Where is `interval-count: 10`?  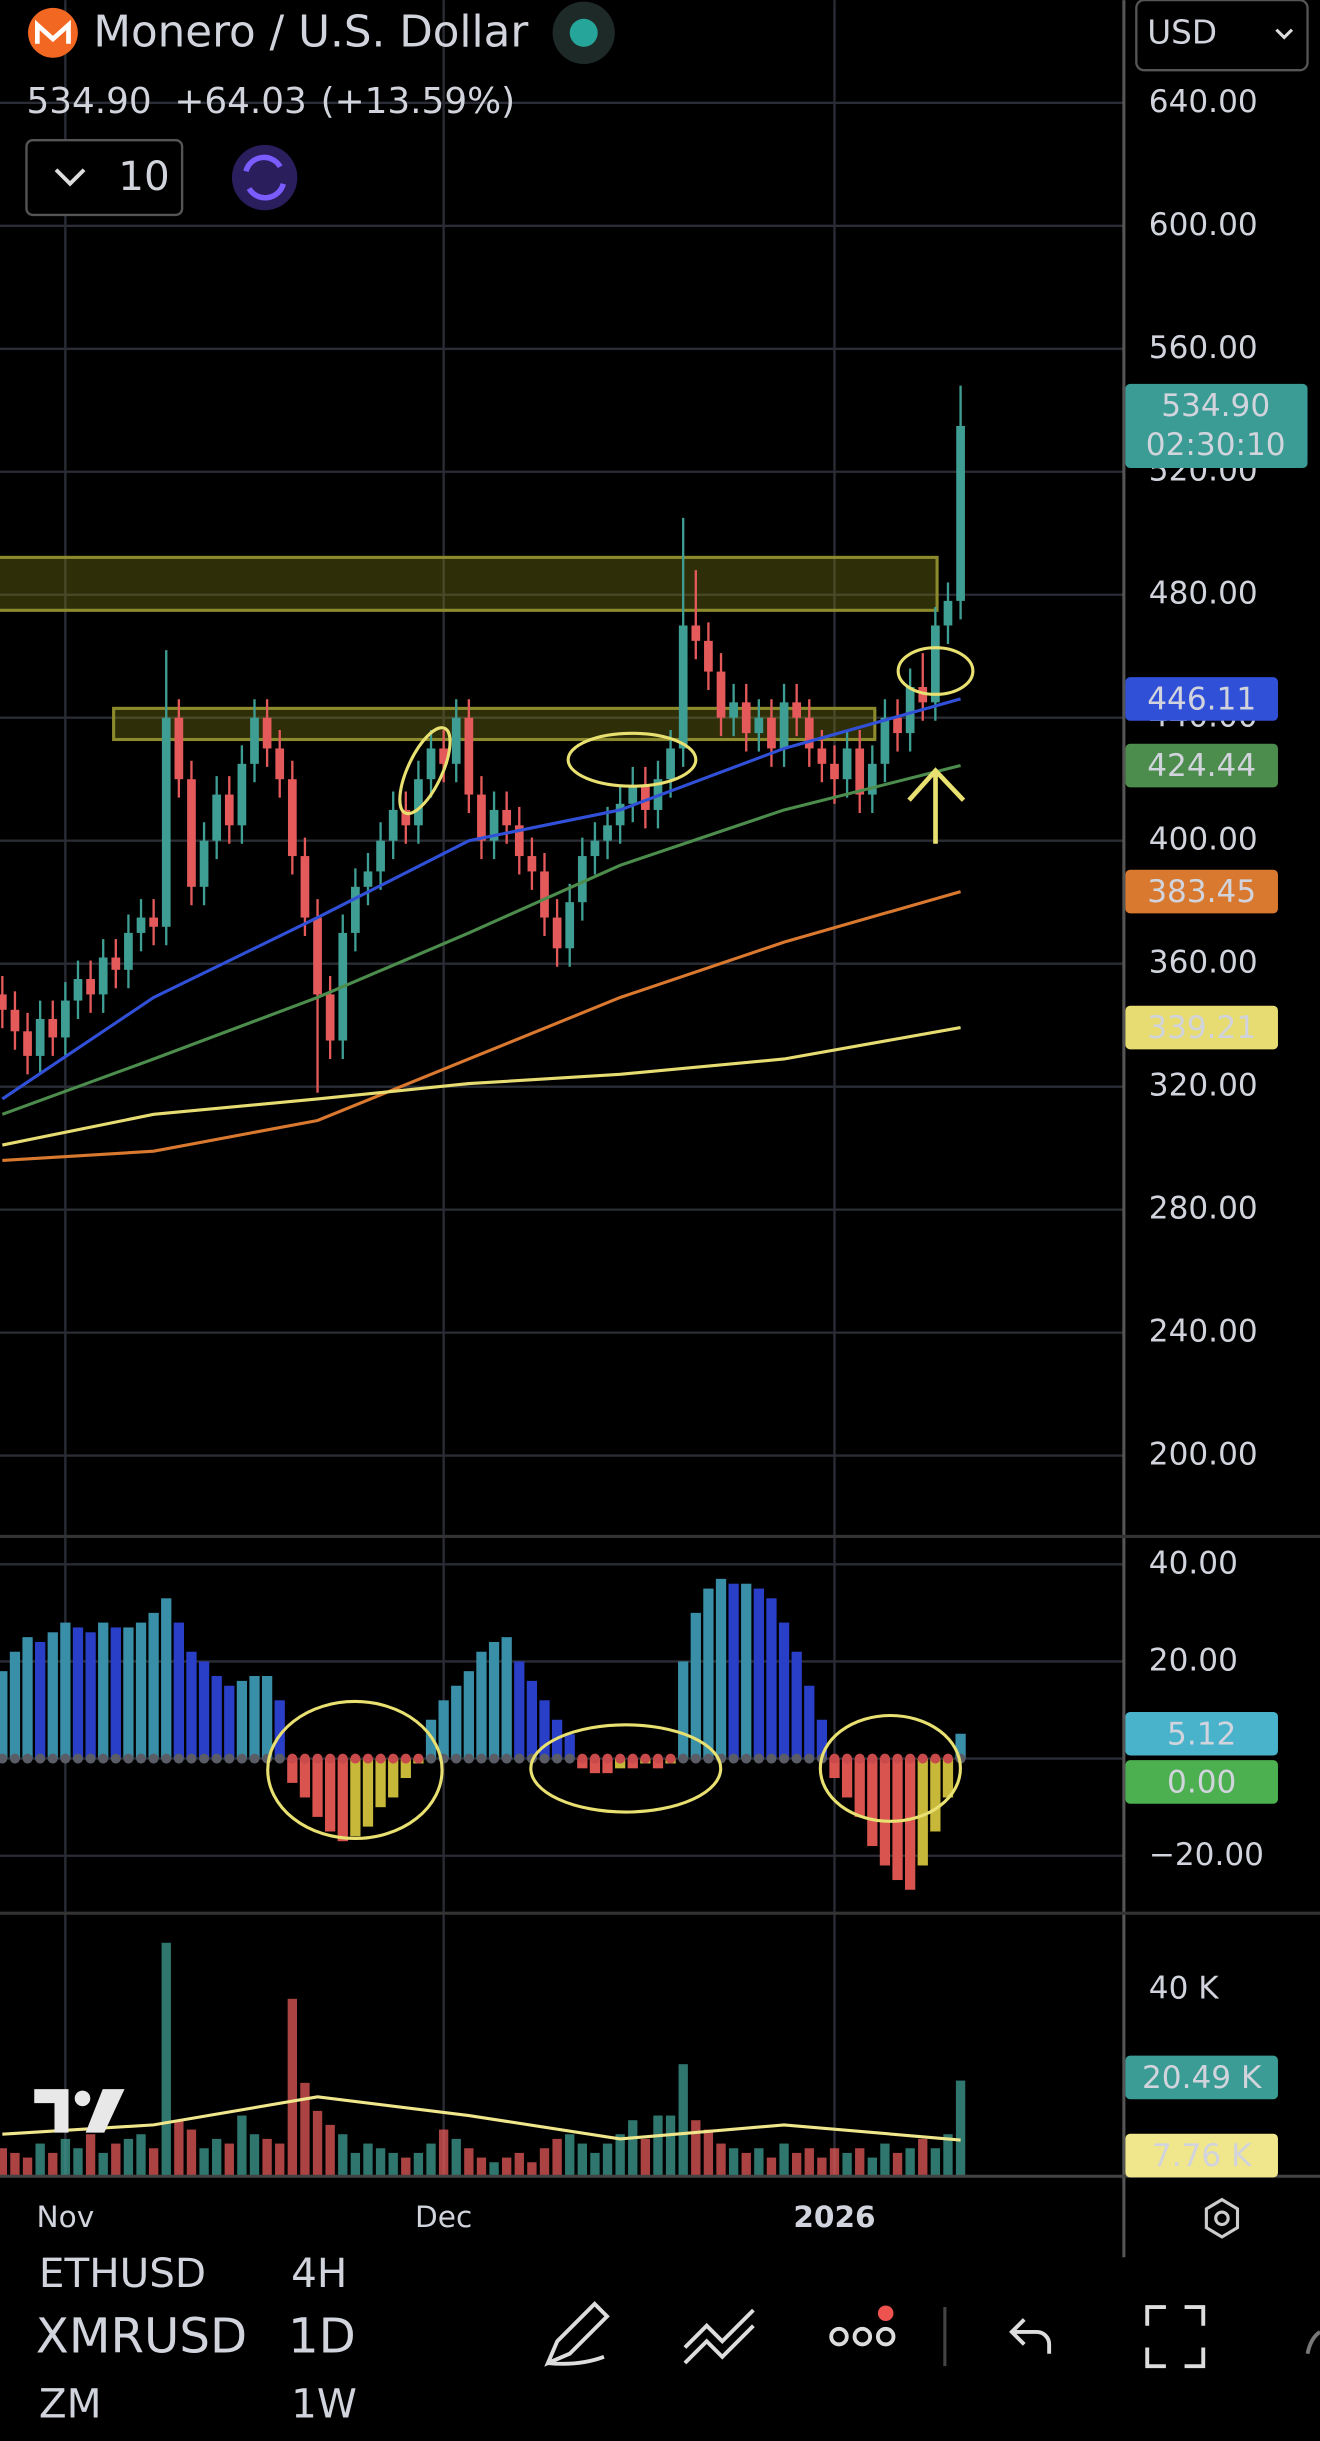 interval-count: 10 is located at coordinates (143, 176).